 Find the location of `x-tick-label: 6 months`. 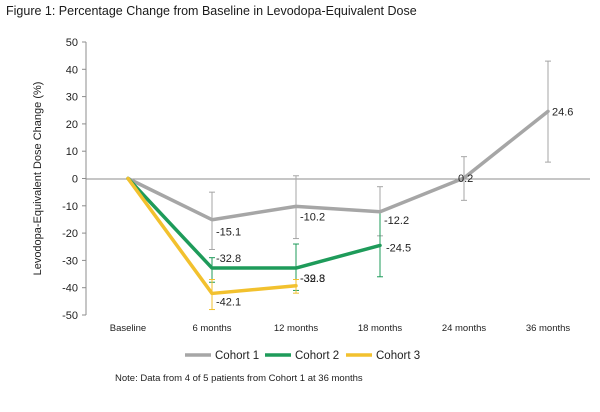

x-tick-label: 6 months is located at coordinates (211, 328).